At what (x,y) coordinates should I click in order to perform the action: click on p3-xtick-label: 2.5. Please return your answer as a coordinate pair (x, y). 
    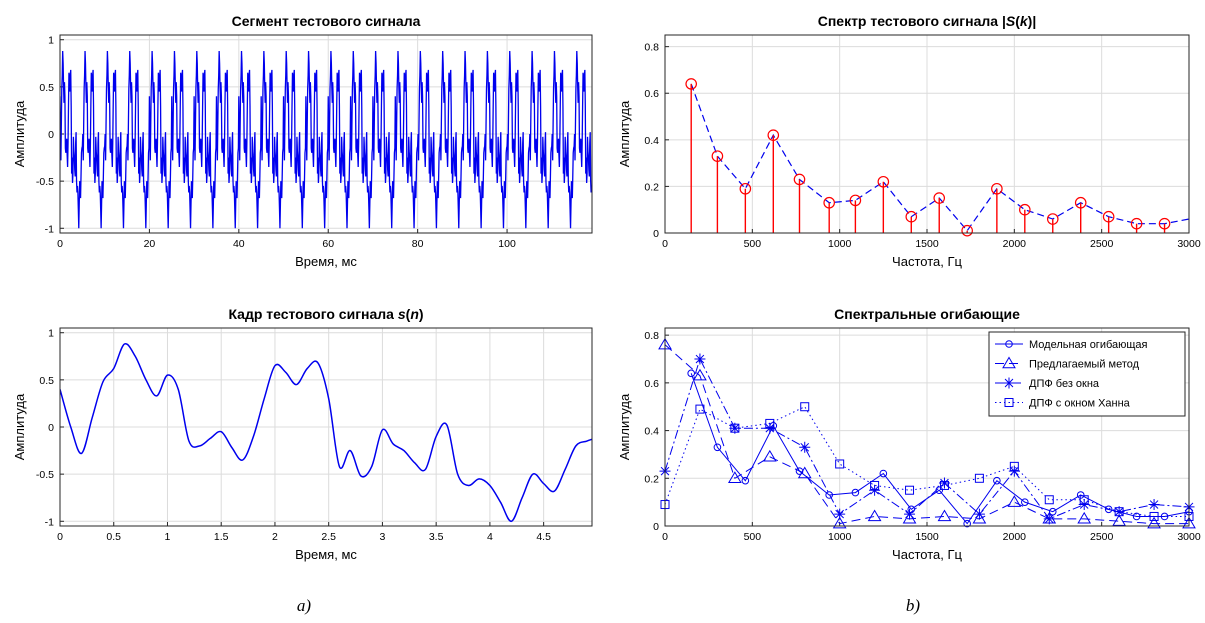
    Looking at the image, I should click on (328, 537).